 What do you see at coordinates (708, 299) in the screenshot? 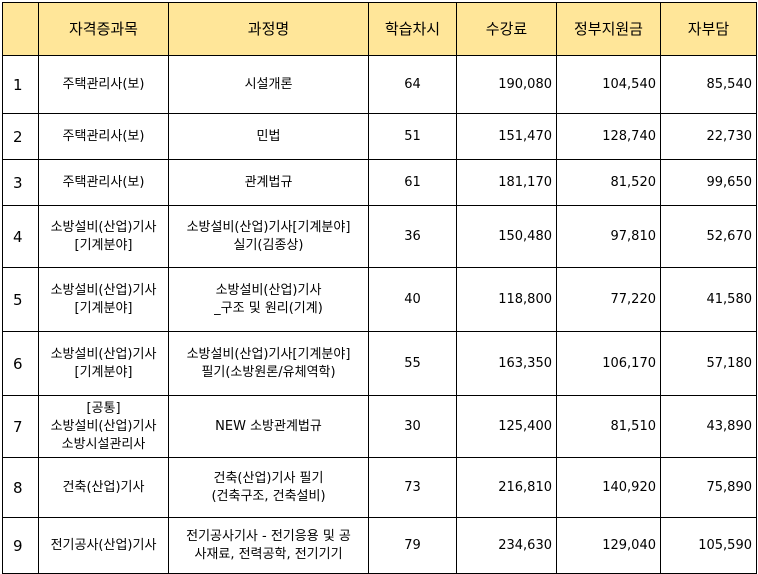
I see `row-self-pay: 41,580` at bounding box center [708, 299].